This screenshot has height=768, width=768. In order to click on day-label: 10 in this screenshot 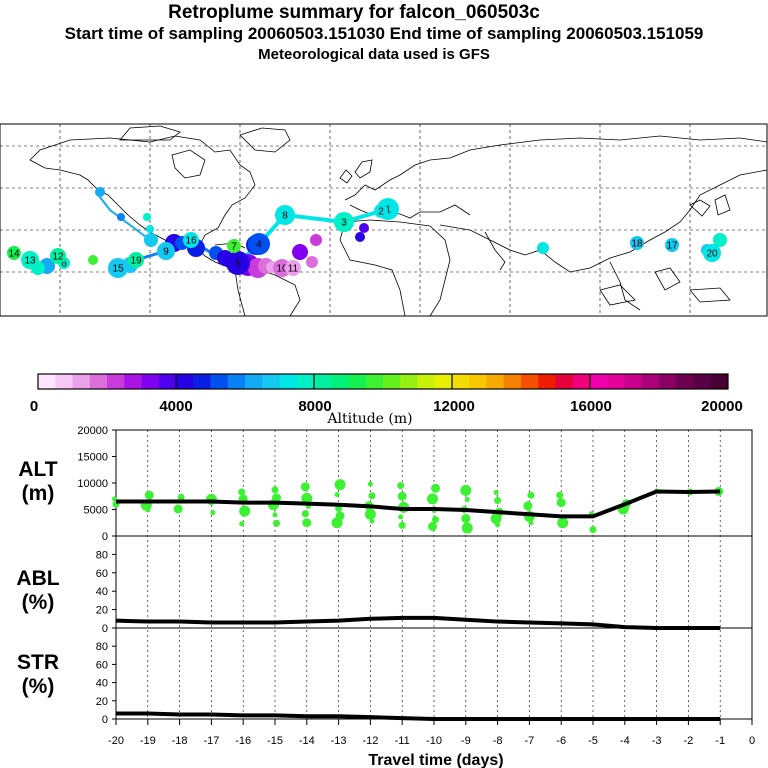, I will do `click(282, 269)`.